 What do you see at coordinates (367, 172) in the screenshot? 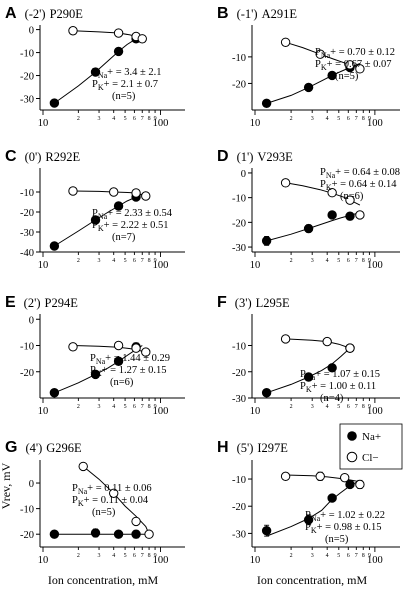
I see `pna-plus: + = 0.64 ± 0.08` at bounding box center [367, 172].